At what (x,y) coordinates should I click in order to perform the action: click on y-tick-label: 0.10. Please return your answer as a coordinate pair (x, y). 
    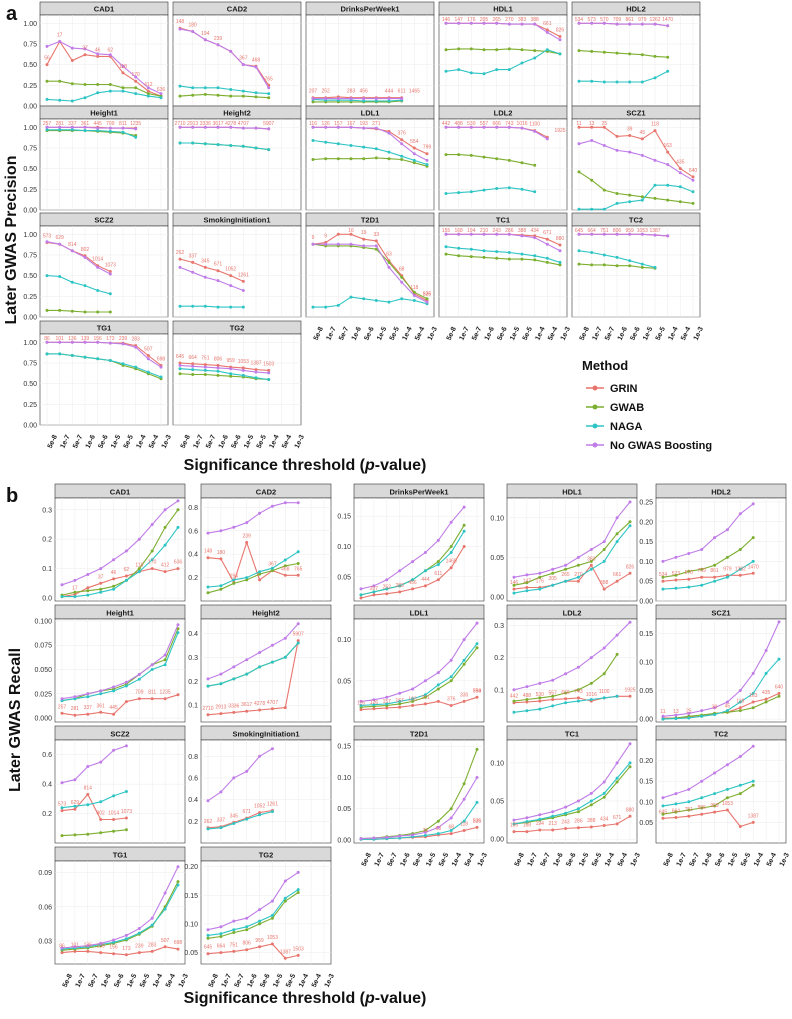
    Looking at the image, I should click on (344, 640).